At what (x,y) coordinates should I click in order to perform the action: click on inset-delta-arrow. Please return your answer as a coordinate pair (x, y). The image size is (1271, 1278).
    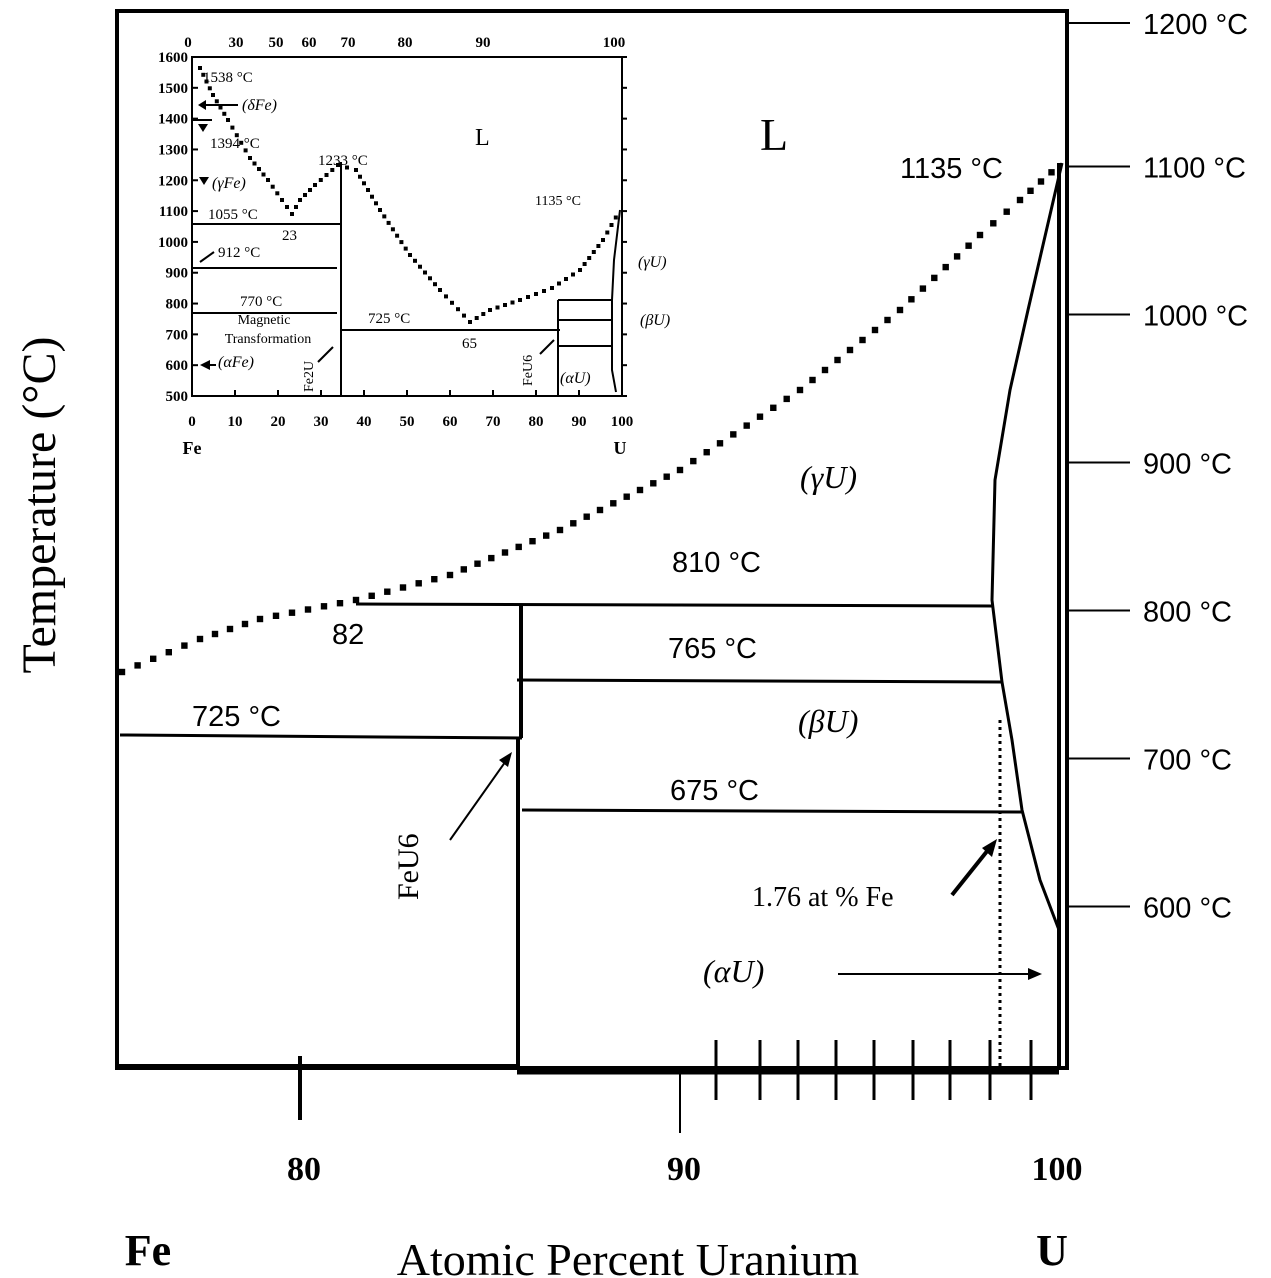
    Looking at the image, I should click on (202, 105).